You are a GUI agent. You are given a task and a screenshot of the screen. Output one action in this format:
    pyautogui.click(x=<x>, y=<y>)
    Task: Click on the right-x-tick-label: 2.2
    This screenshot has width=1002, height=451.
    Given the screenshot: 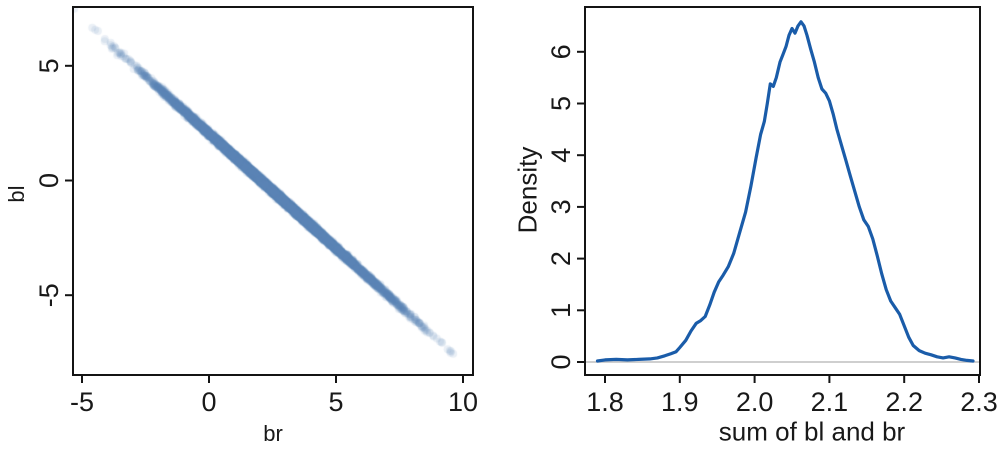 What is the action you would take?
    pyautogui.click(x=904, y=402)
    